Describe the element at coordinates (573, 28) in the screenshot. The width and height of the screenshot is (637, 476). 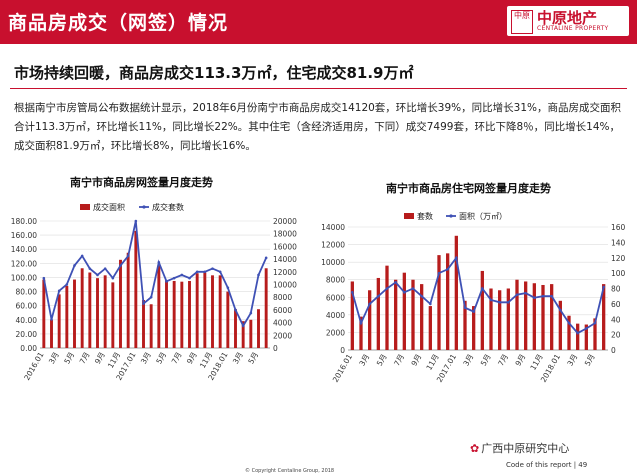
I see `logo-en: CENTALINE PROPERTY` at that location.